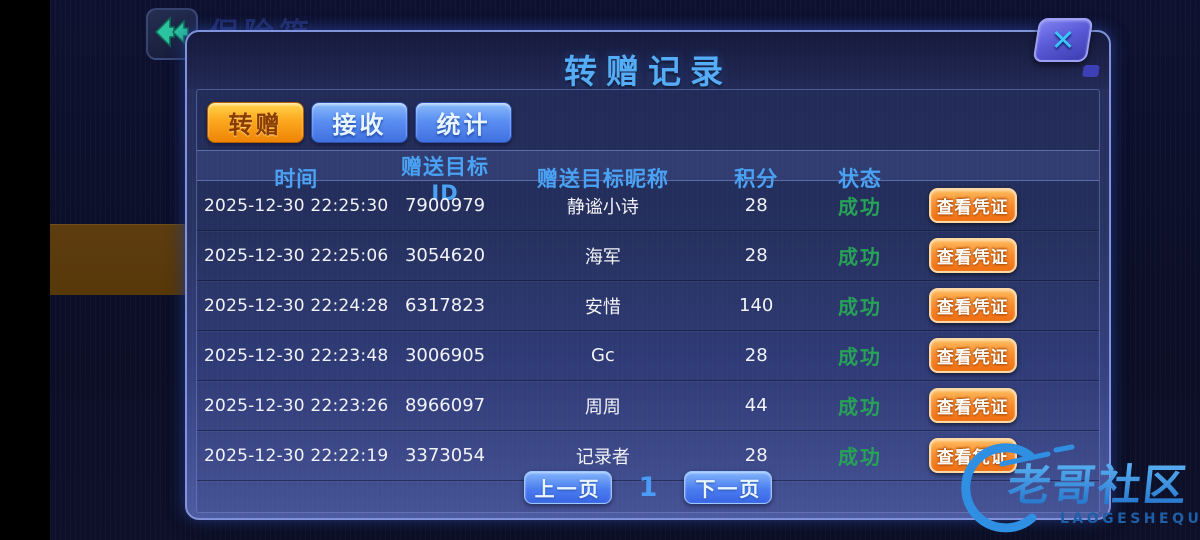 The image size is (1200, 540). I want to click on pagination-bar: 上一页 1 下一页, so click(648, 487).